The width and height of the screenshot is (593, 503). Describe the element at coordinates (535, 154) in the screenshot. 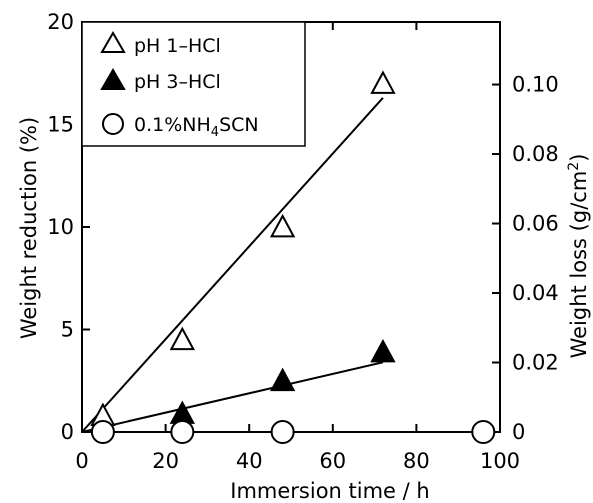

I see `y2-tick-label: 0.08` at that location.